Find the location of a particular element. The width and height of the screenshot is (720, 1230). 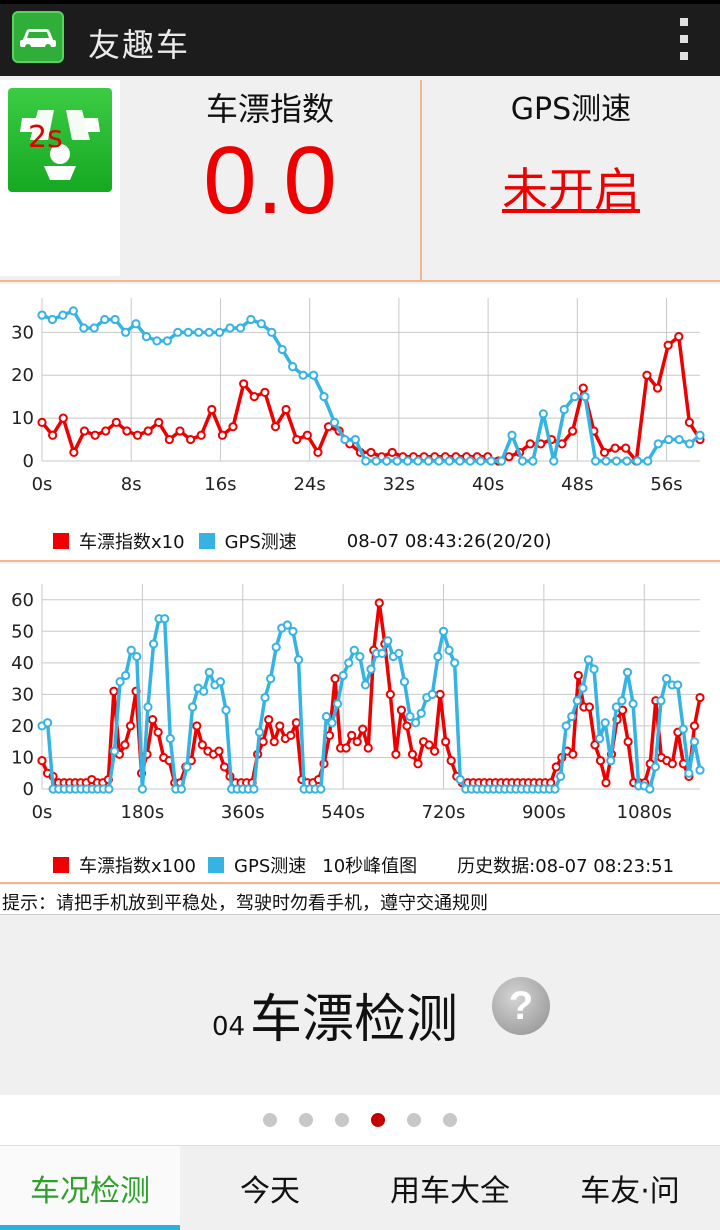

car-icon is located at coordinates (38, 37).